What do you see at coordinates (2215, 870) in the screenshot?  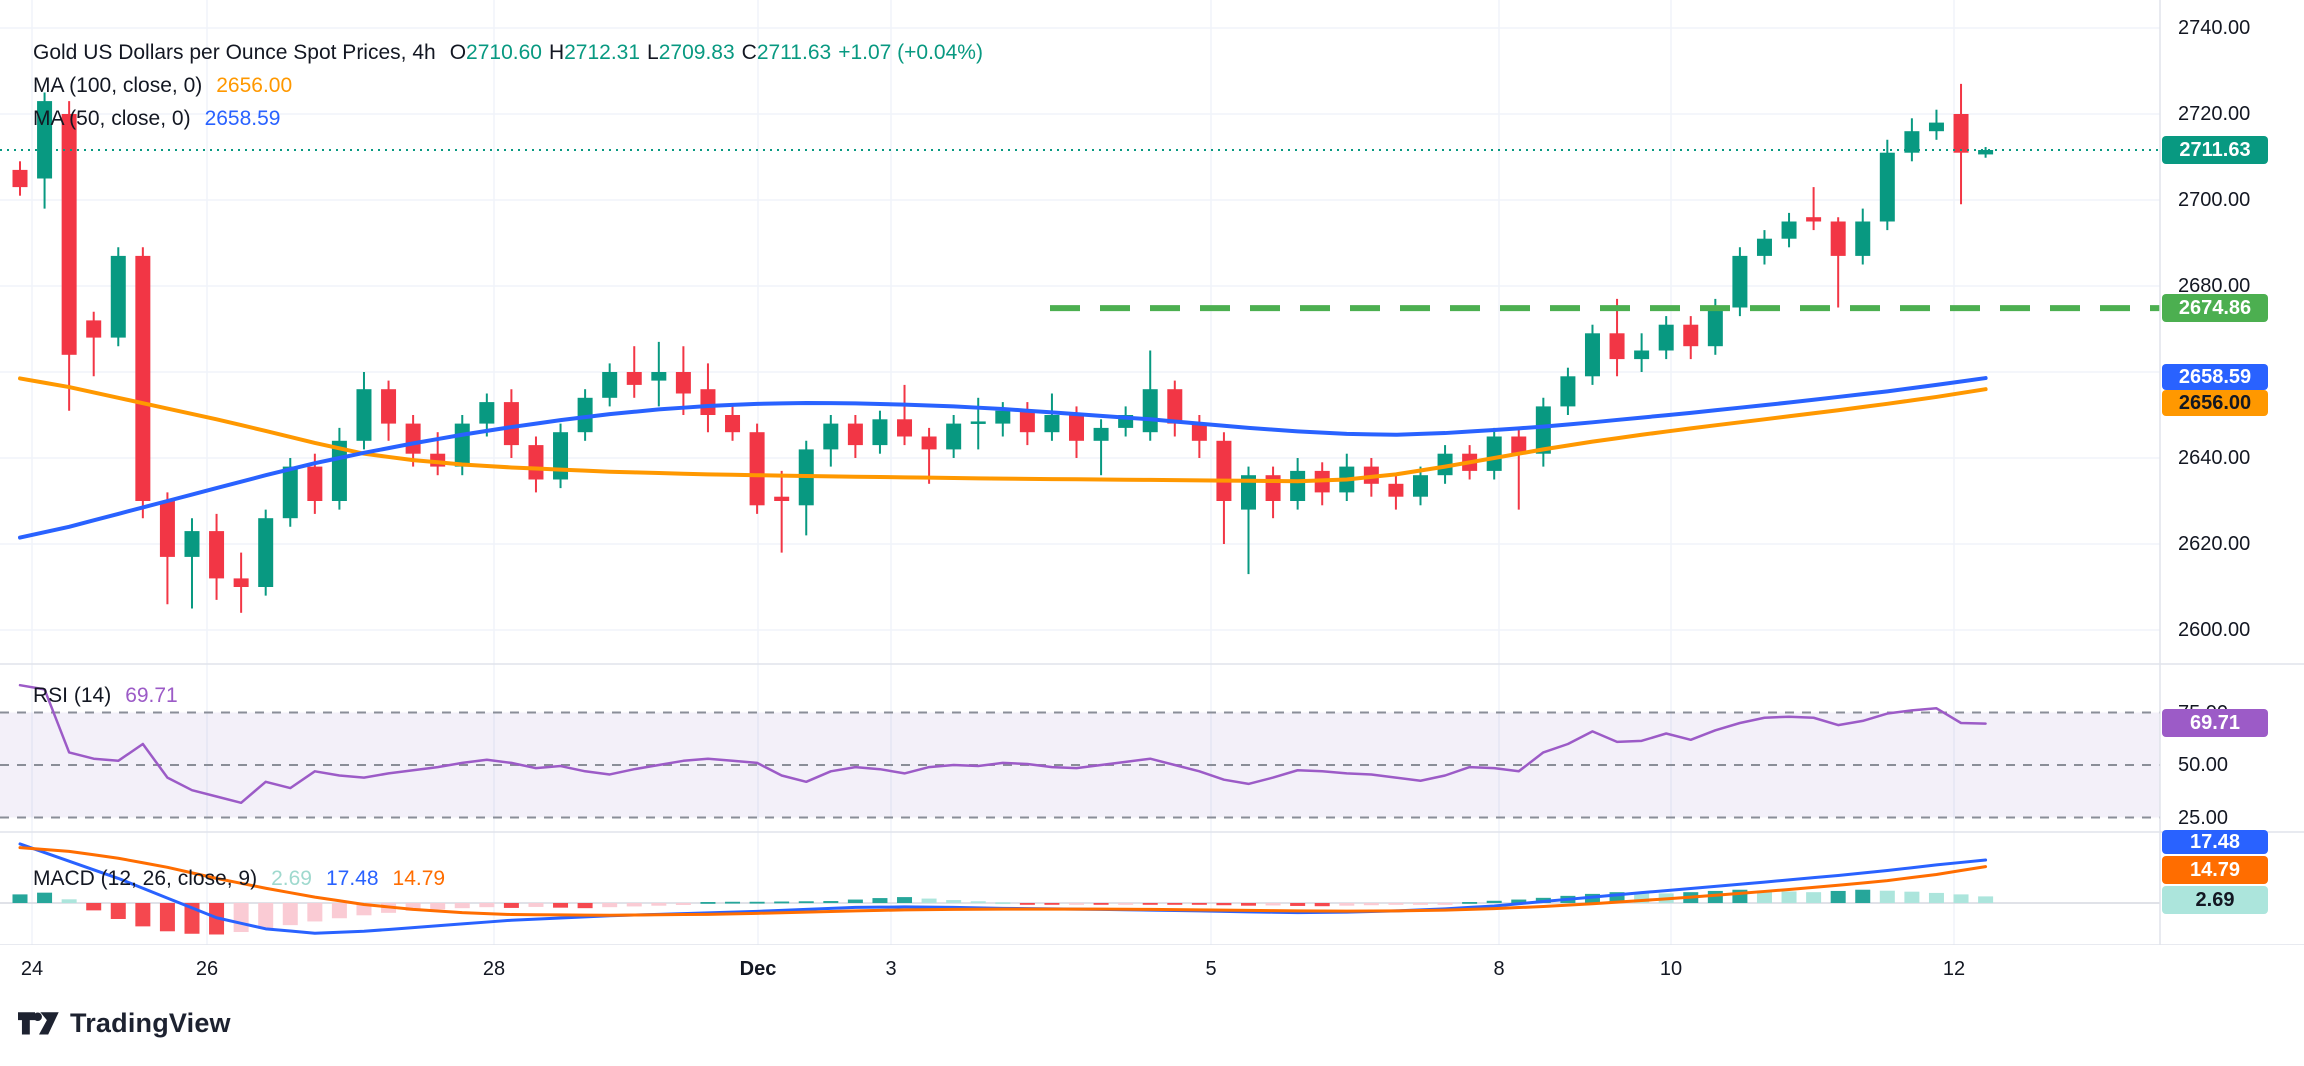 I see `signal-value-badge: 14.79` at bounding box center [2215, 870].